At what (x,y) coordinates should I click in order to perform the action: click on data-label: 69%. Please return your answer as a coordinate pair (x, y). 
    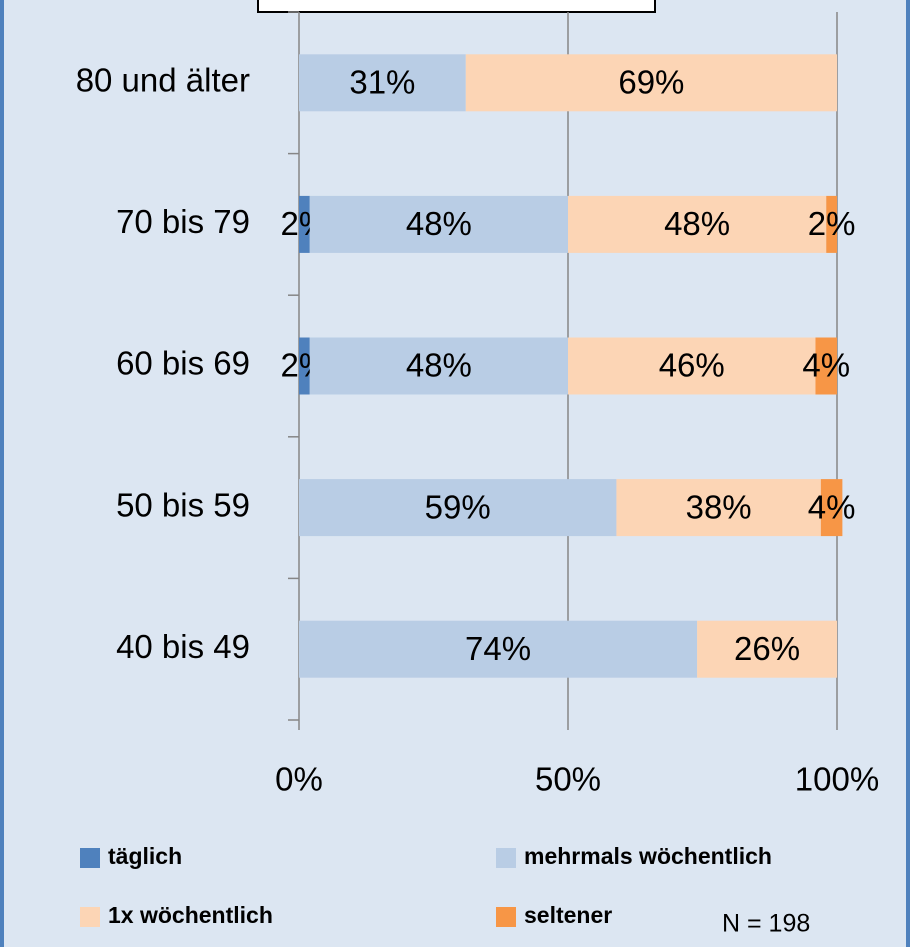
    Looking at the image, I should click on (651, 82).